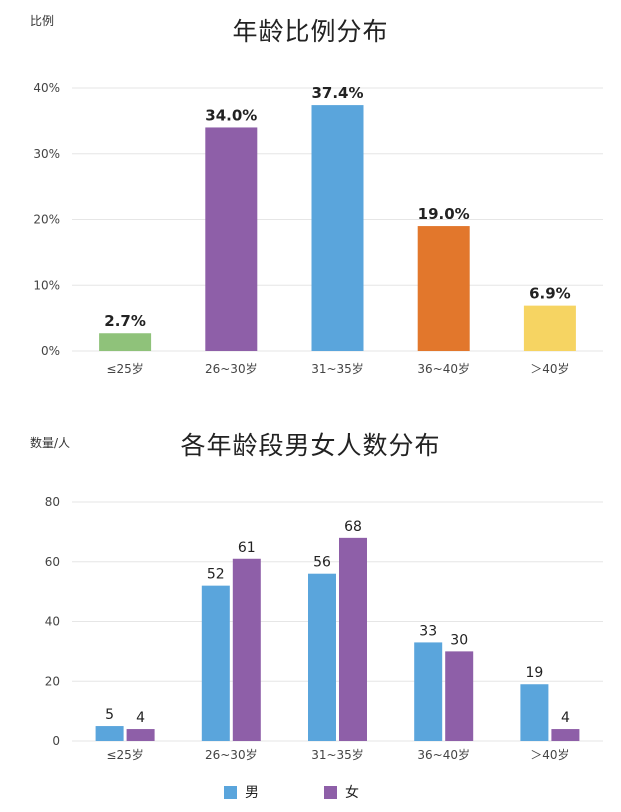  I want to click on chart-legend: 男 女, so click(310, 791).